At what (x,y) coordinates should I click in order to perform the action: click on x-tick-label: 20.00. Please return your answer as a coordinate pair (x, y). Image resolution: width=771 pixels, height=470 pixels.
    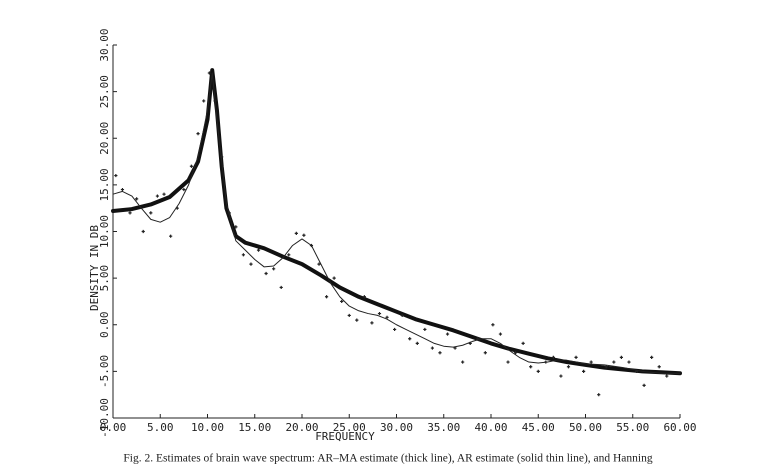
    Looking at the image, I should click on (301, 427).